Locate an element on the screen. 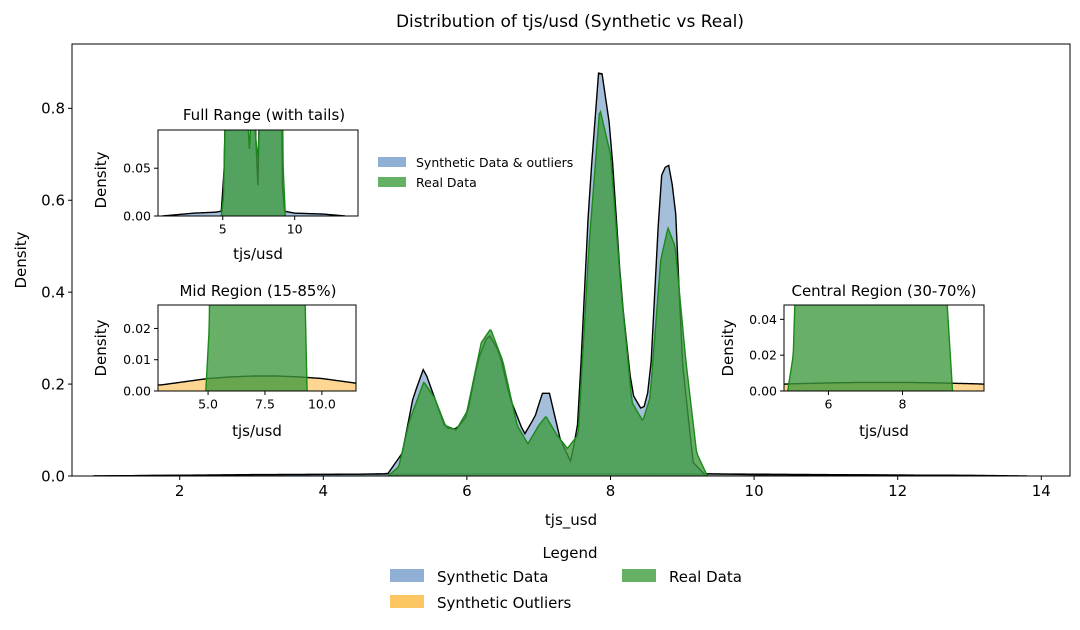 Image resolution: width=1080 pixels, height=630 pixels. x-tick-label: 5 is located at coordinates (223, 229).